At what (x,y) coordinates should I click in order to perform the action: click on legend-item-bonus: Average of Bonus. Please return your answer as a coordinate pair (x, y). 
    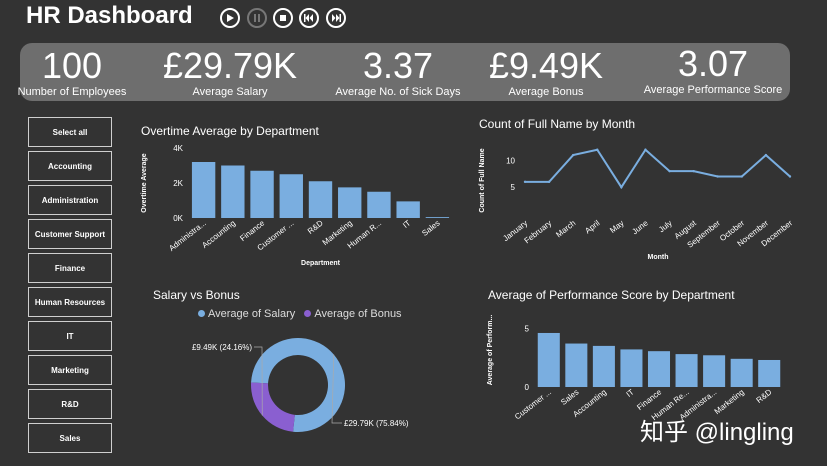
    Looking at the image, I should click on (353, 314).